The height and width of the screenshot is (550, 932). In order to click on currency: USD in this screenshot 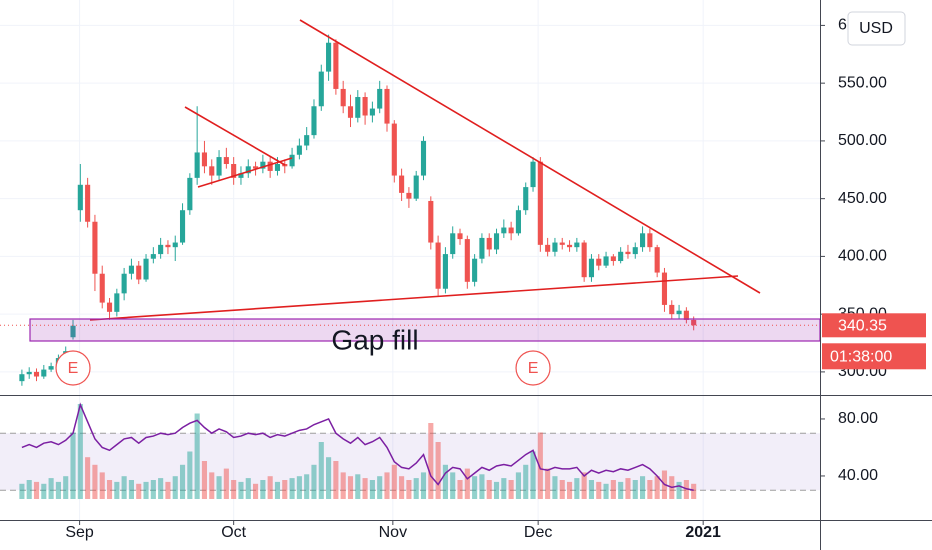, I will do `click(876, 28)`.